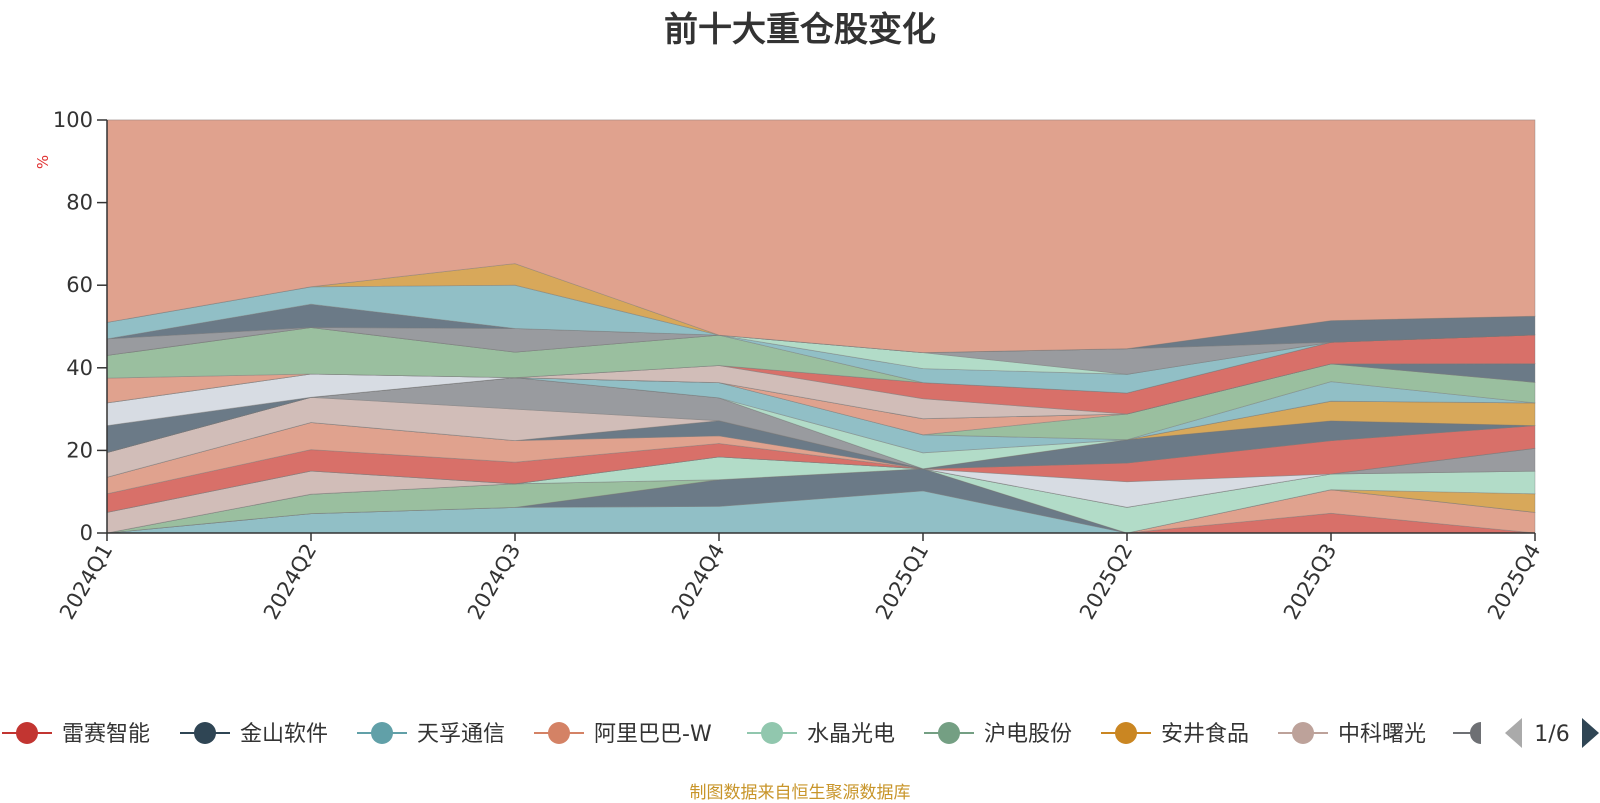 The width and height of the screenshot is (1600, 803). What do you see at coordinates (1514, 582) in the screenshot?
I see `x-tick-label-2025Q4: 2025Q4` at bounding box center [1514, 582].